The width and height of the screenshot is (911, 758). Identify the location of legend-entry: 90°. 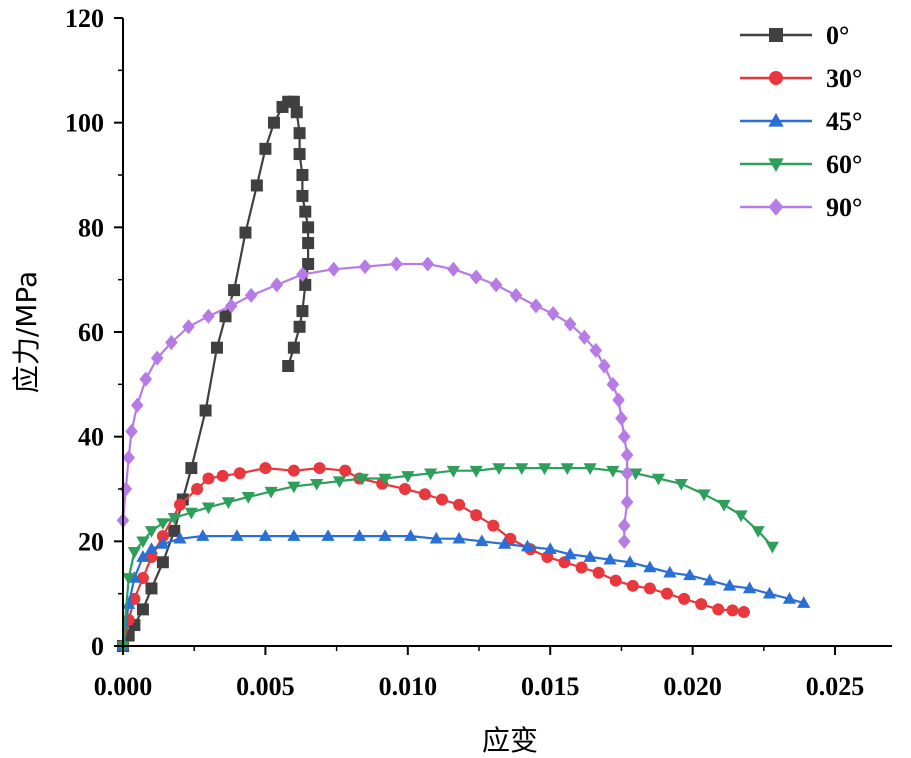
(801, 207).